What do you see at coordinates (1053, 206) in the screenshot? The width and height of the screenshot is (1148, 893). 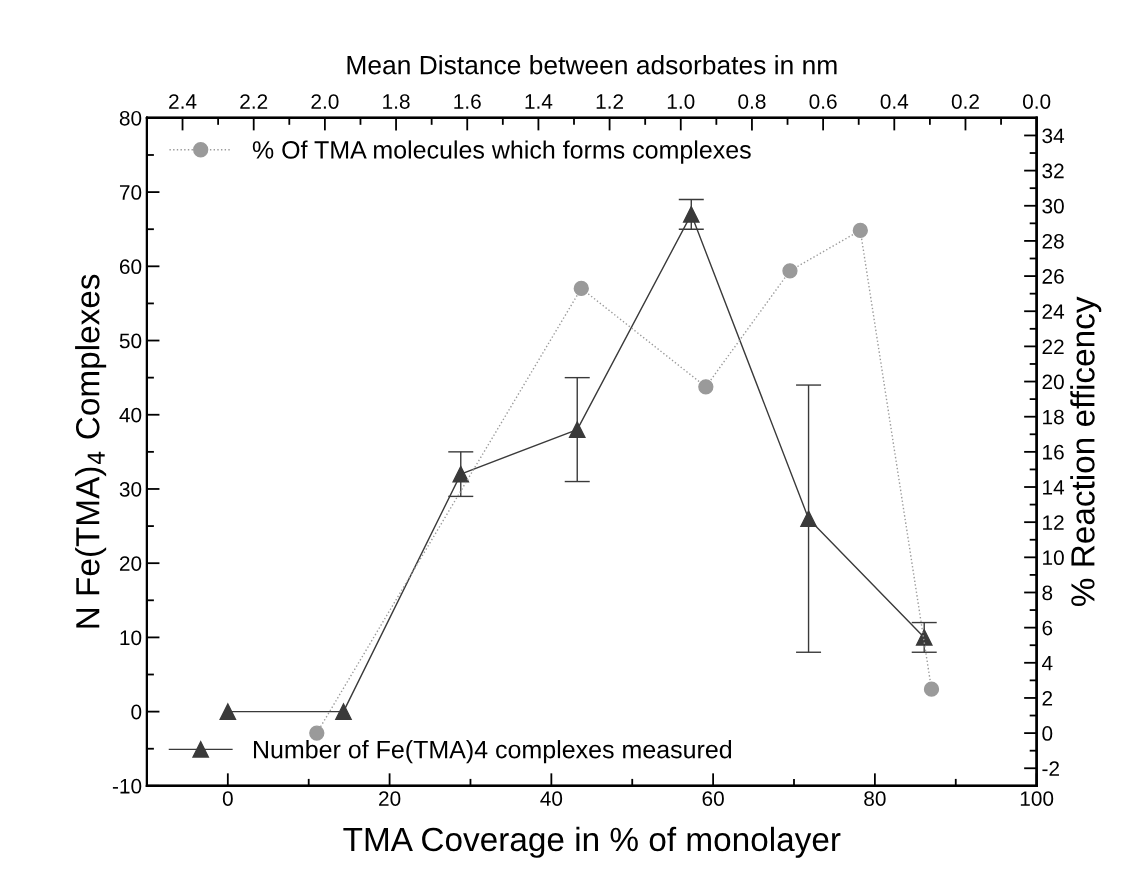 I see `y2-tick-label: 30` at bounding box center [1053, 206].